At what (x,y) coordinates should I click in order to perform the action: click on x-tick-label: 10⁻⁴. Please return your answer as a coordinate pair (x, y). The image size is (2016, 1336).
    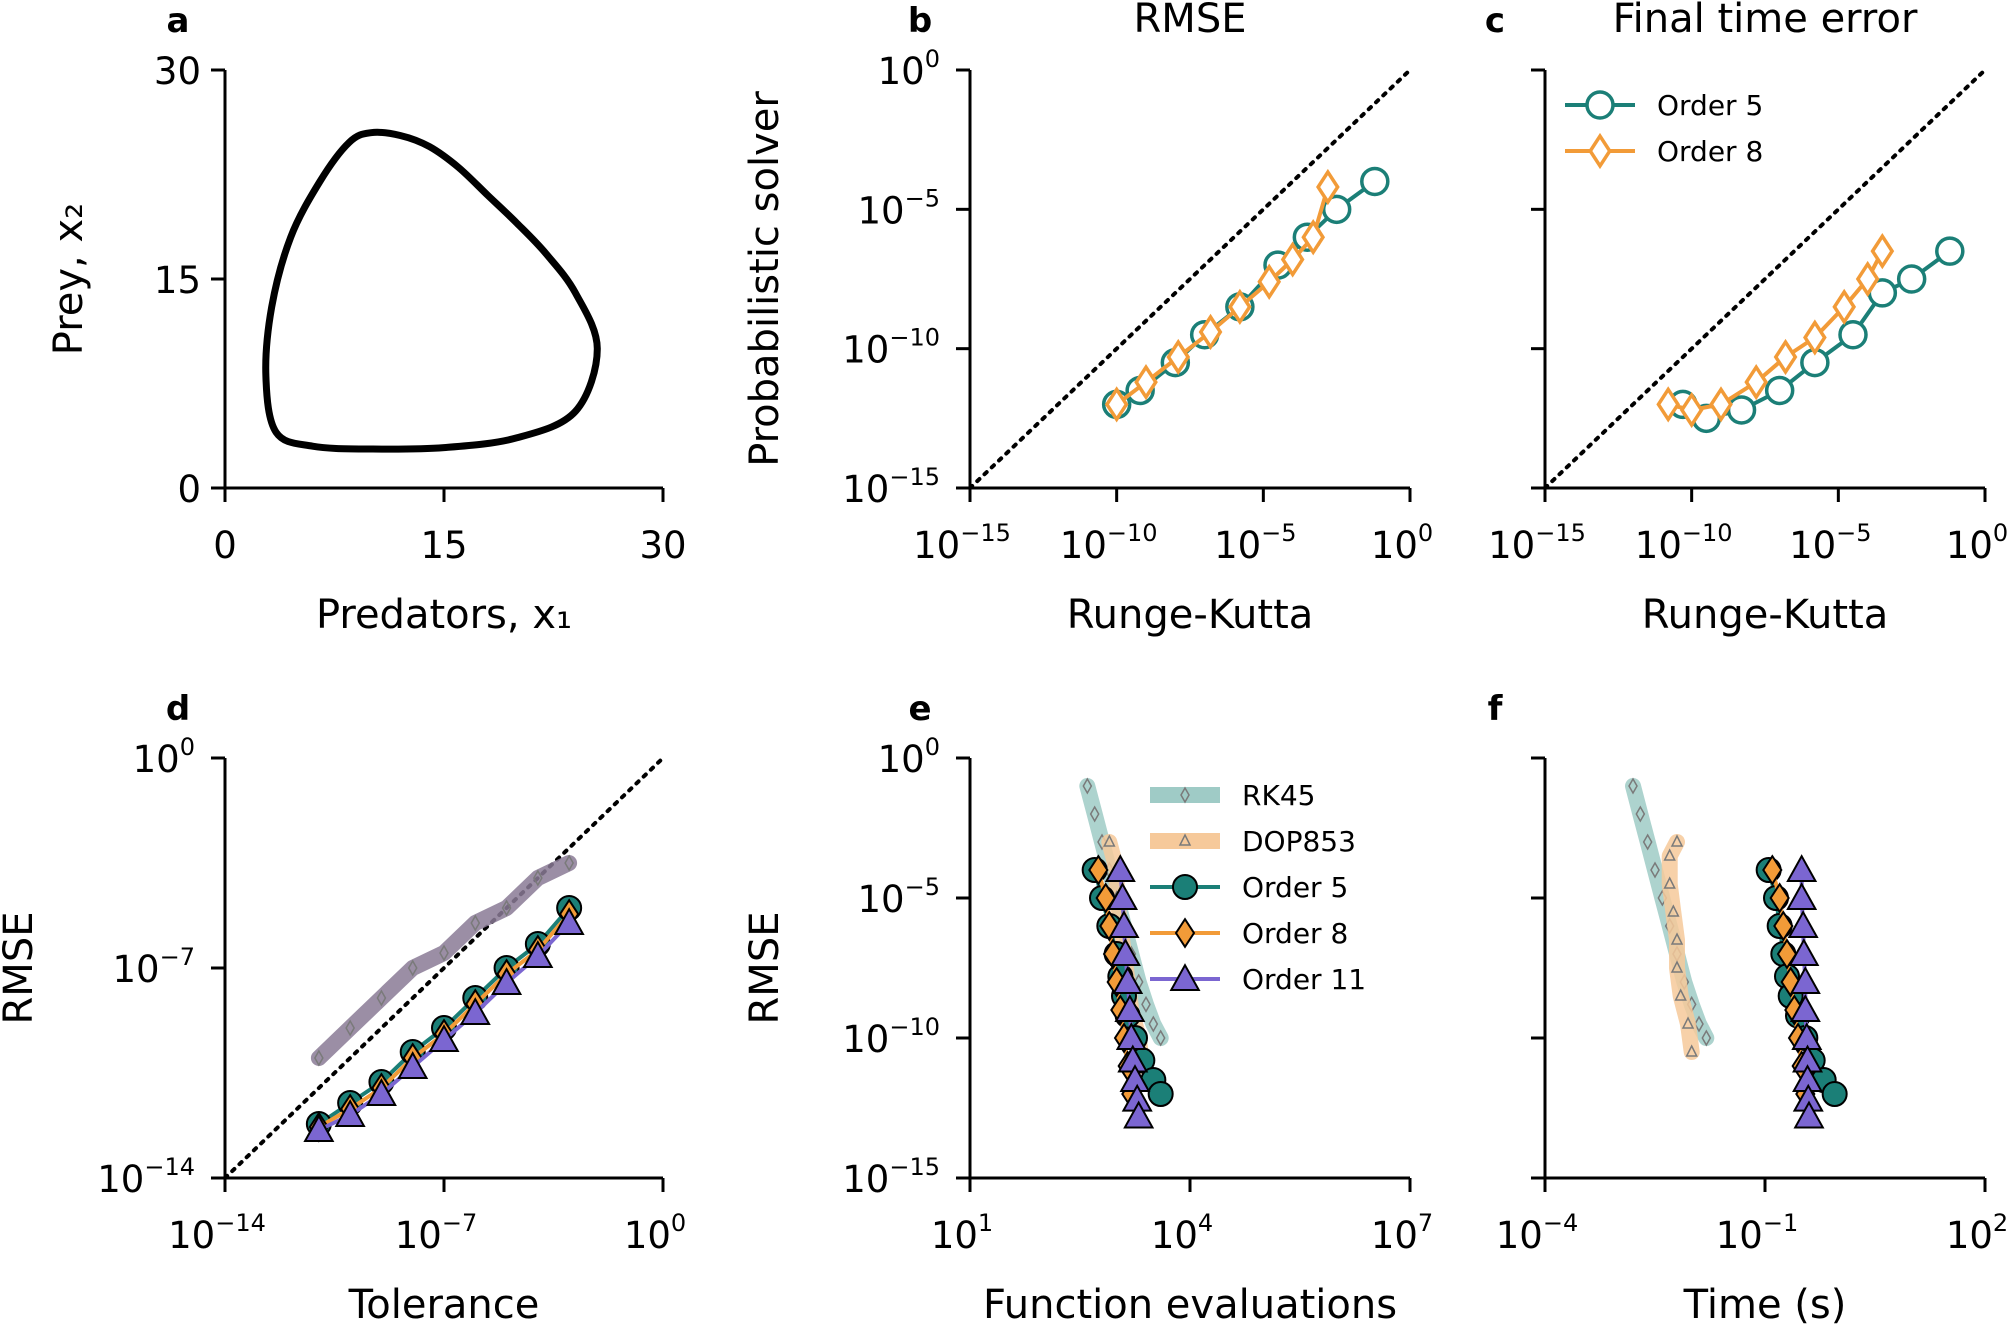
    Looking at the image, I should click on (1537, 1233).